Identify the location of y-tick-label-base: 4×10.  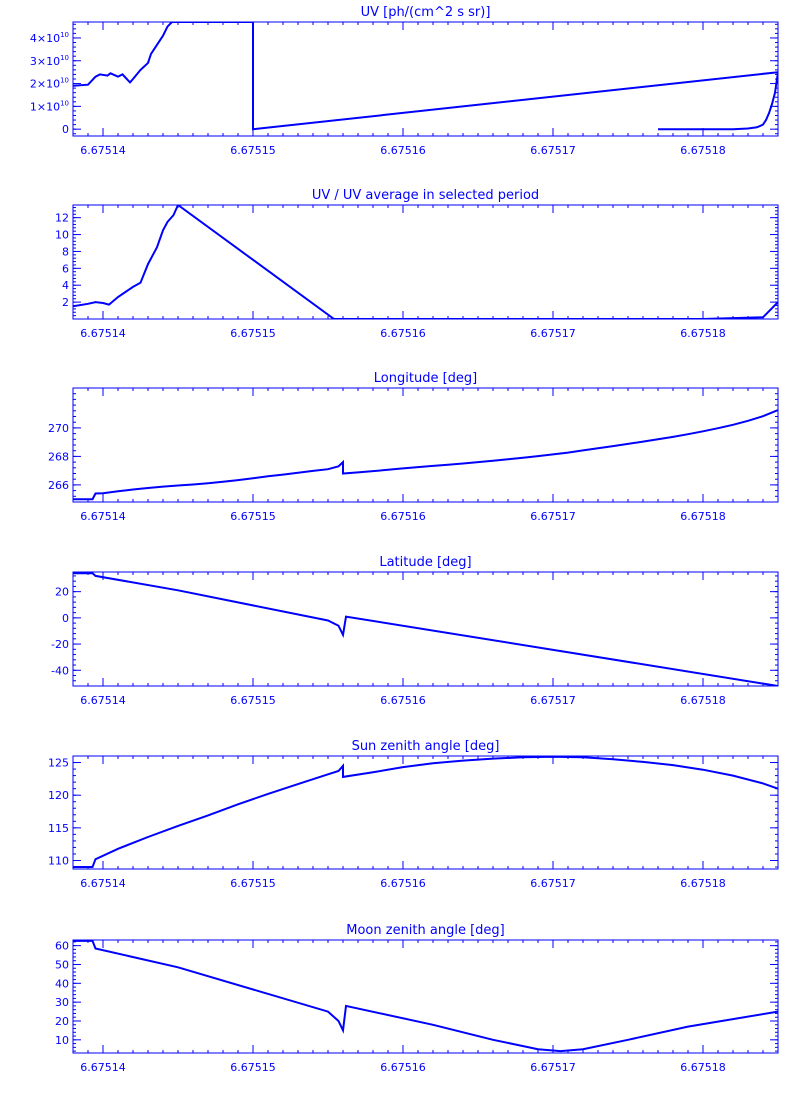
(45, 38).